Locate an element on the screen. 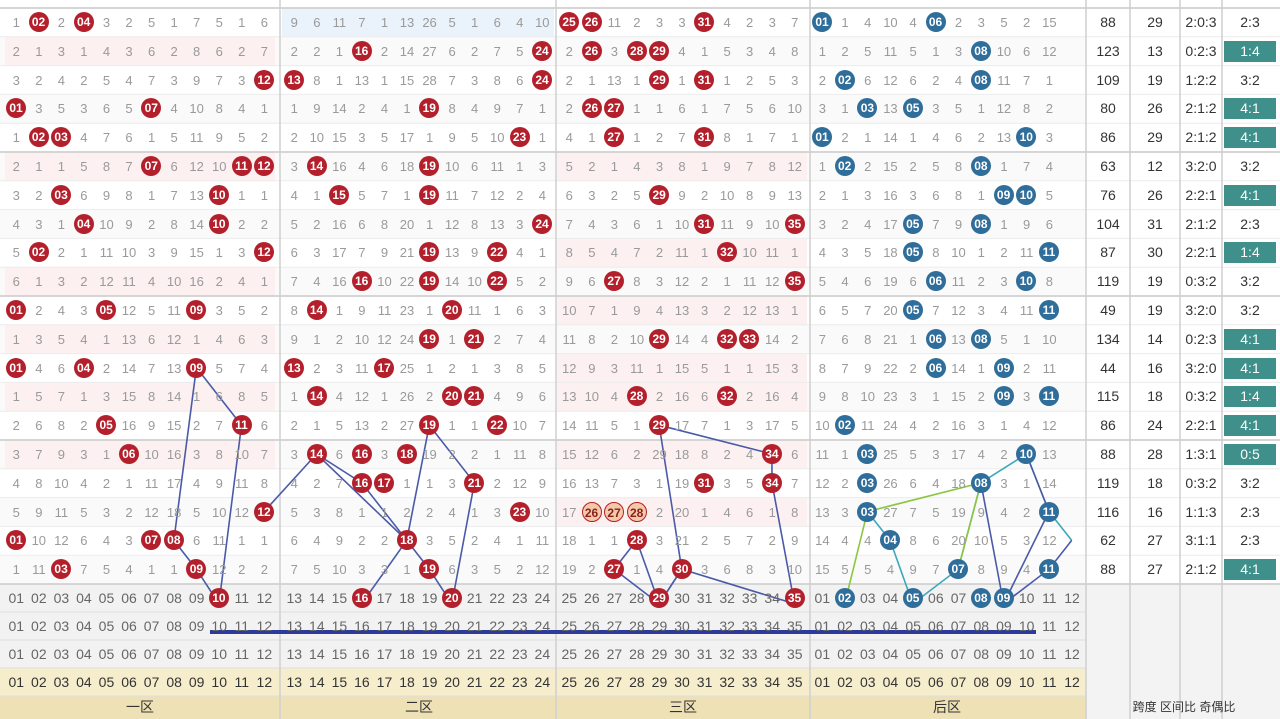 The width and height of the screenshot is (1280, 719). number-select: 17 is located at coordinates (384, 626).